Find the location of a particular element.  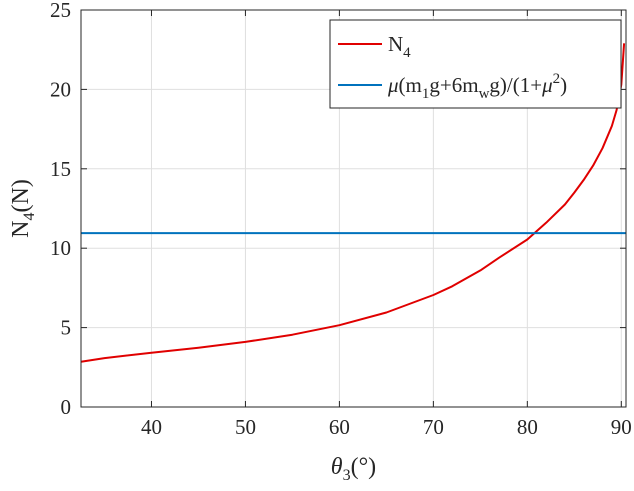

y-axis-label-sub: 4 is located at coordinates (29, 216).